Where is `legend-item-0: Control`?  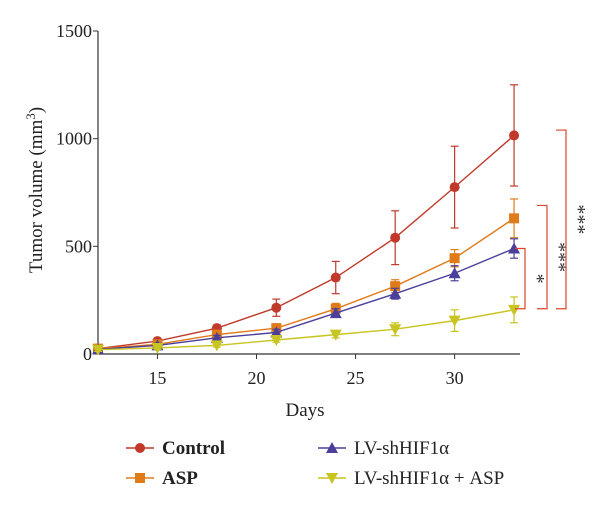
legend-item-0: Control is located at coordinates (175, 448).